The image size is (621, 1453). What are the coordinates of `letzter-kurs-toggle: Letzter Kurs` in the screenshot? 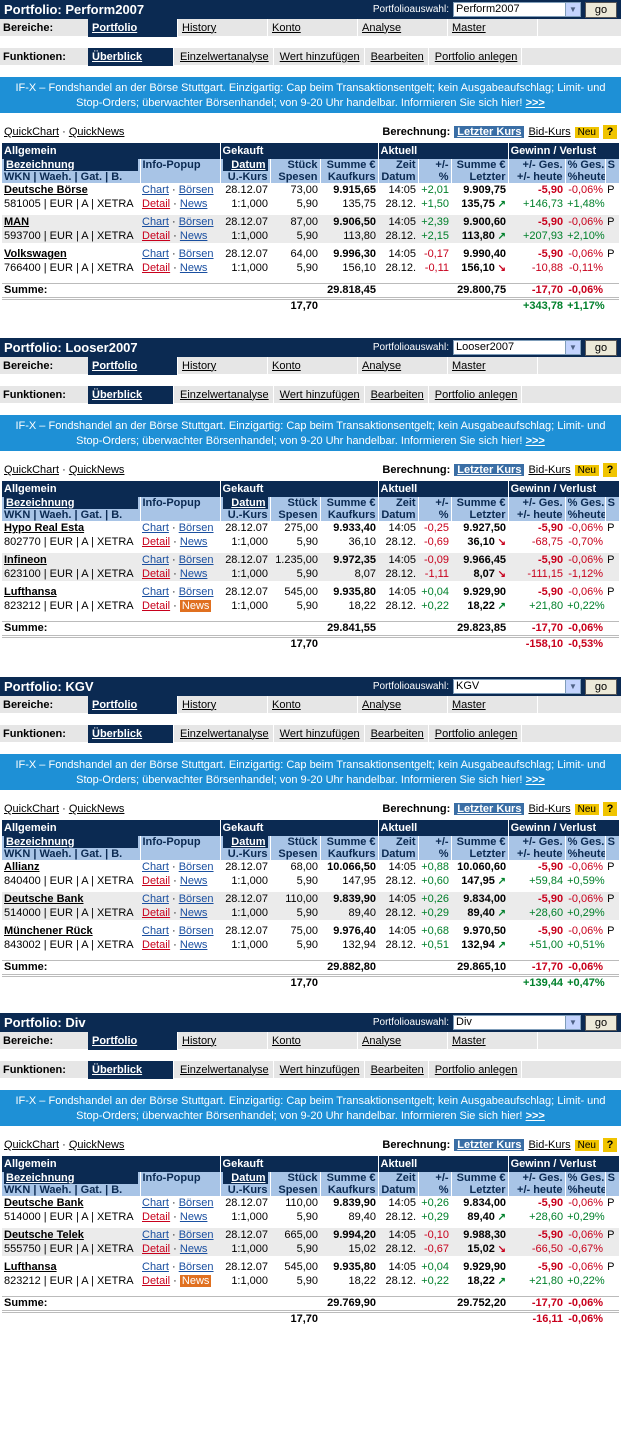 It's located at (489, 132).